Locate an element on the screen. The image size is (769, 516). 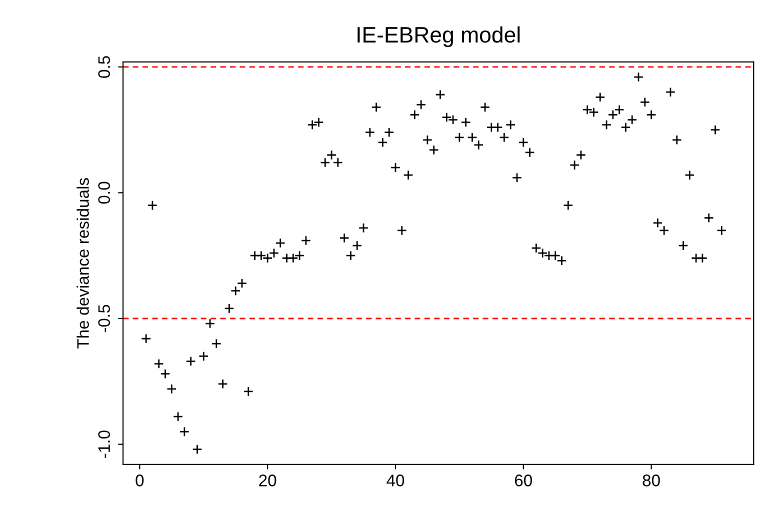
y-tick-label: -1.0 is located at coordinates (104, 444).